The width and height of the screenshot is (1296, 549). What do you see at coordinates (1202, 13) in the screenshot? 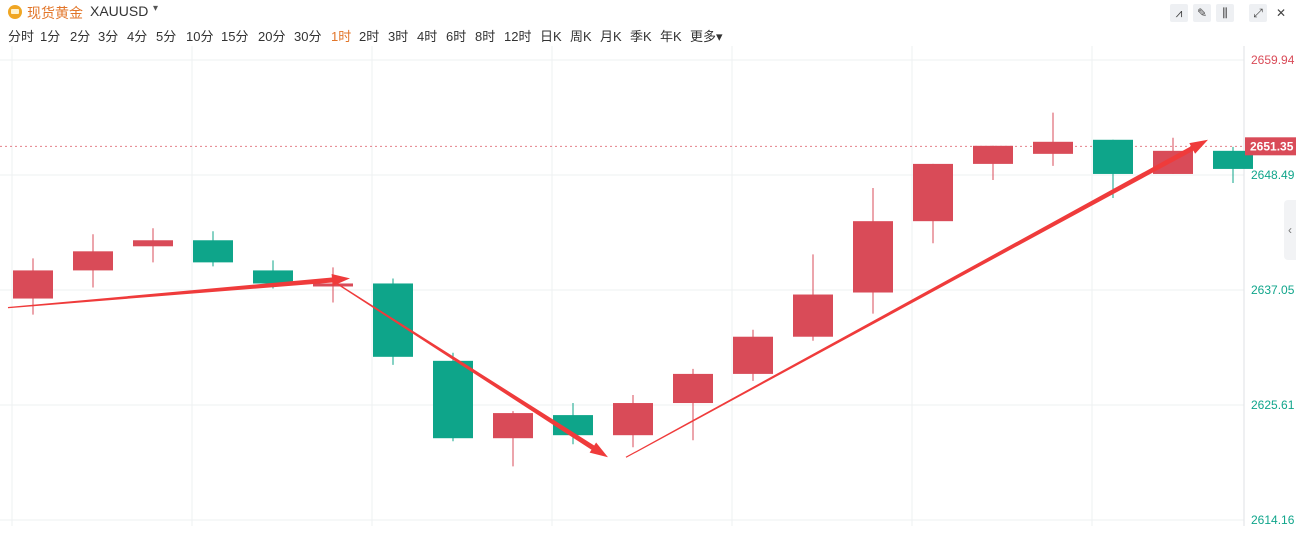
I see `draw-icon: ✎` at bounding box center [1202, 13].